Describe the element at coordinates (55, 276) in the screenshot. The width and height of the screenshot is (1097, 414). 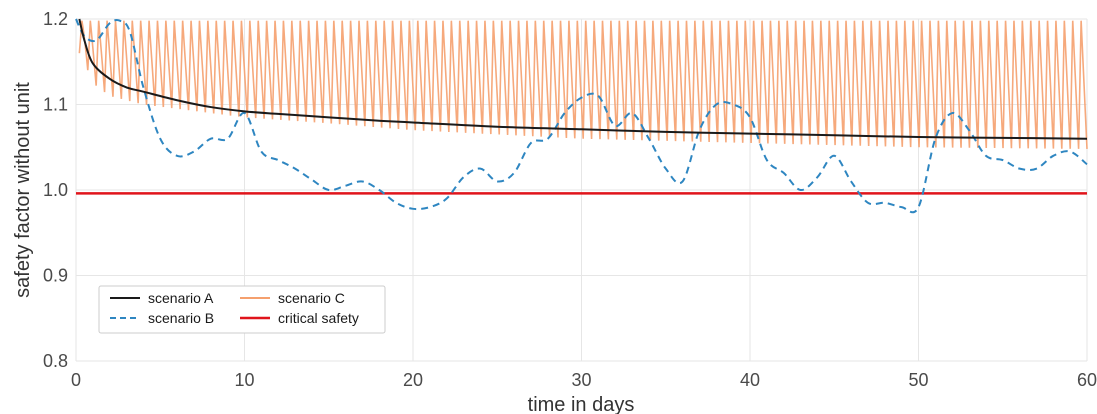
I see `y-tick-label: 0.9` at that location.